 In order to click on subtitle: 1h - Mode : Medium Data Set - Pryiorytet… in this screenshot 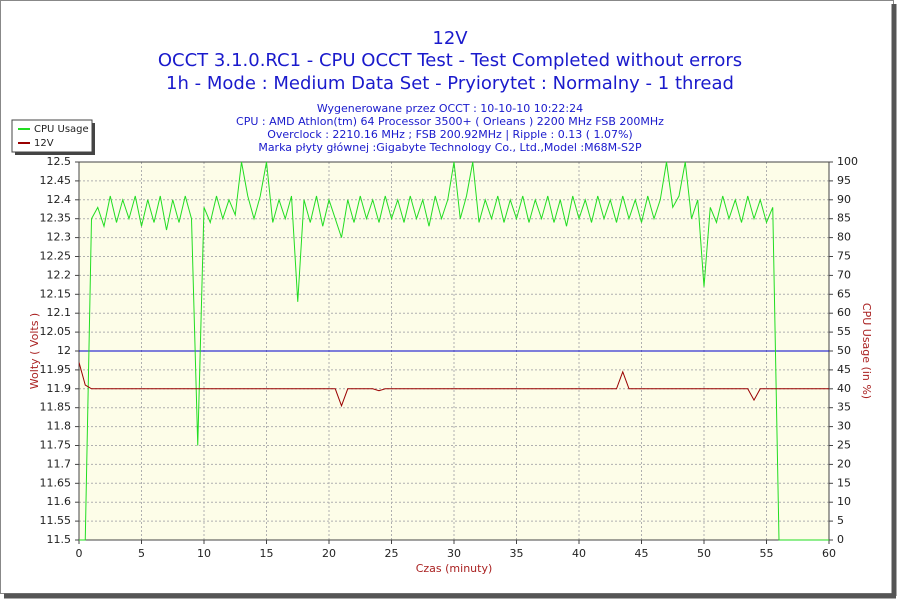, I will do `click(450, 83)`.